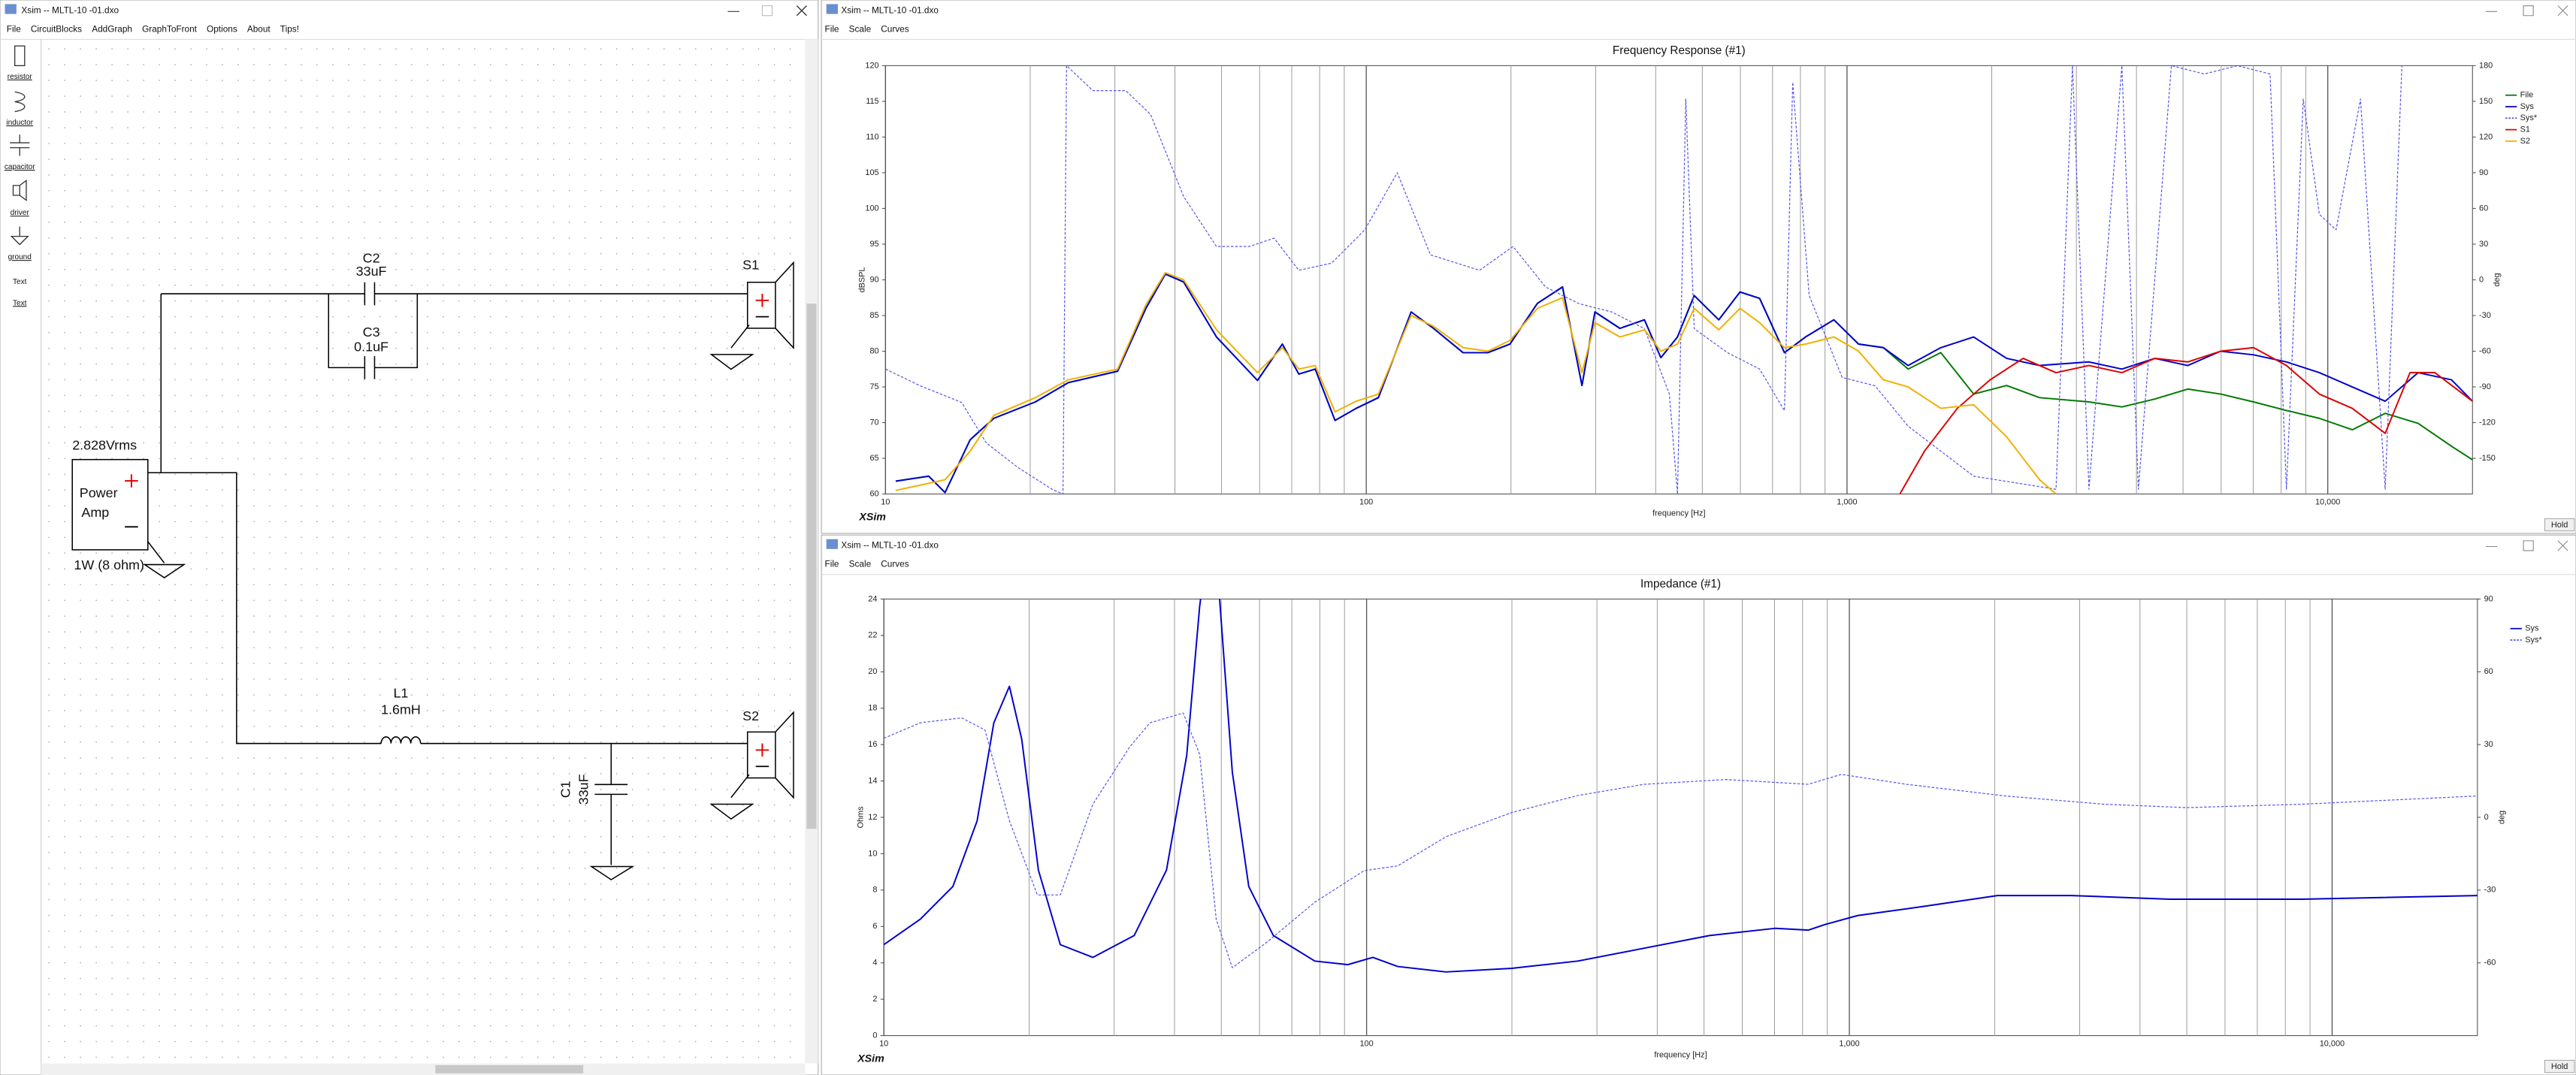  What do you see at coordinates (566, 789) in the screenshot?
I see `component-name: C1` at bounding box center [566, 789].